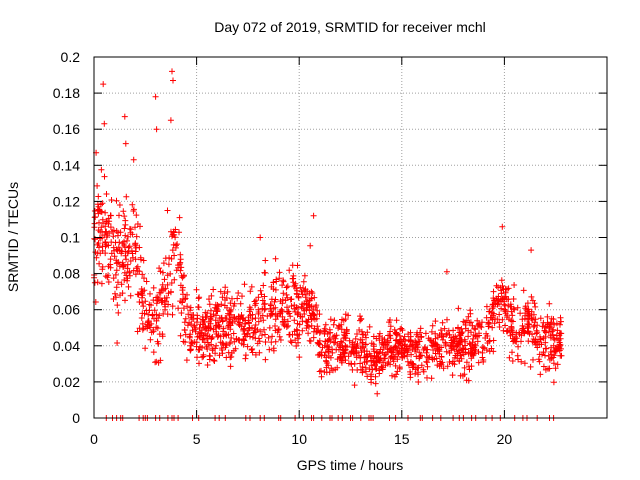 Image resolution: width=640 pixels, height=480 pixels. What do you see at coordinates (13, 237) in the screenshot?
I see `y-axis-label: SRMTID / TECUs` at bounding box center [13, 237].